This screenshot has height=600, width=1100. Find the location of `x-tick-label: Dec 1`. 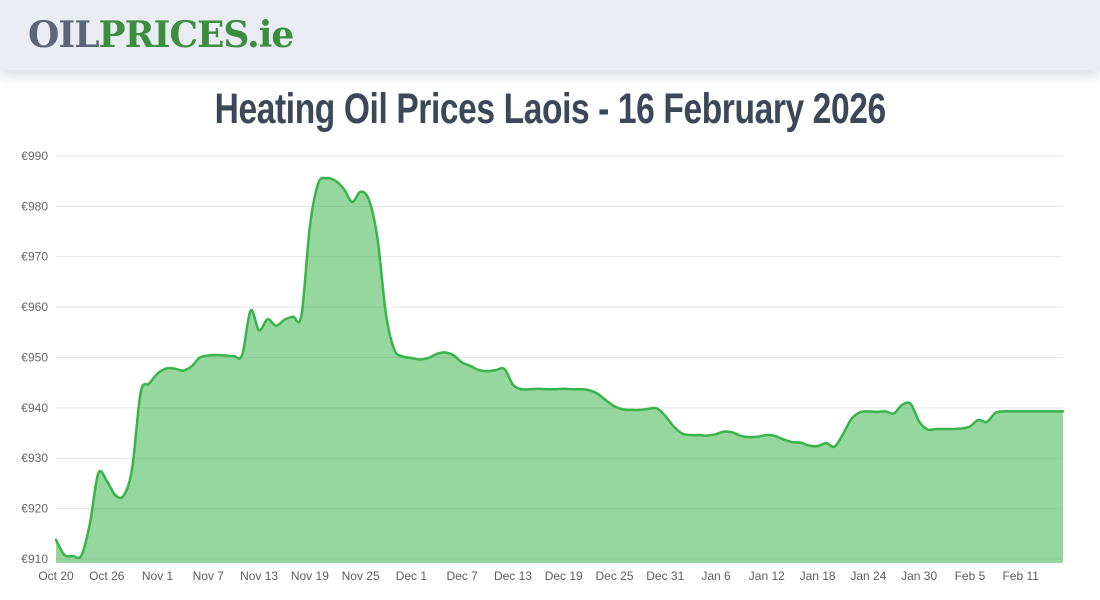

x-tick-label: Dec 1 is located at coordinates (412, 576).